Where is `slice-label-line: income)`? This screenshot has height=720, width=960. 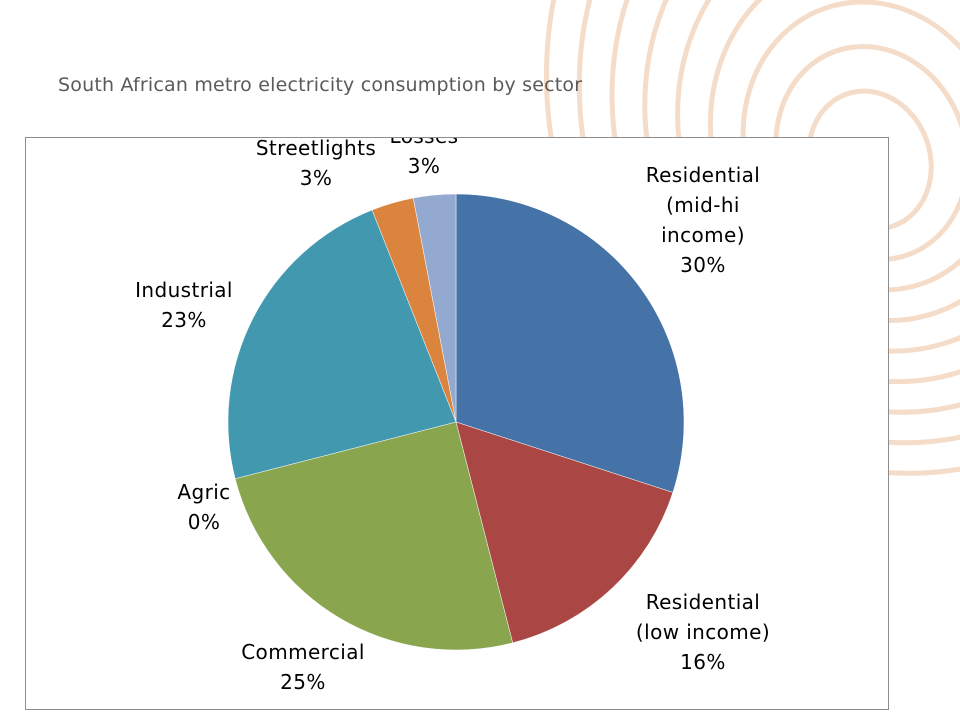 slice-label-line: income) is located at coordinates (703, 235).